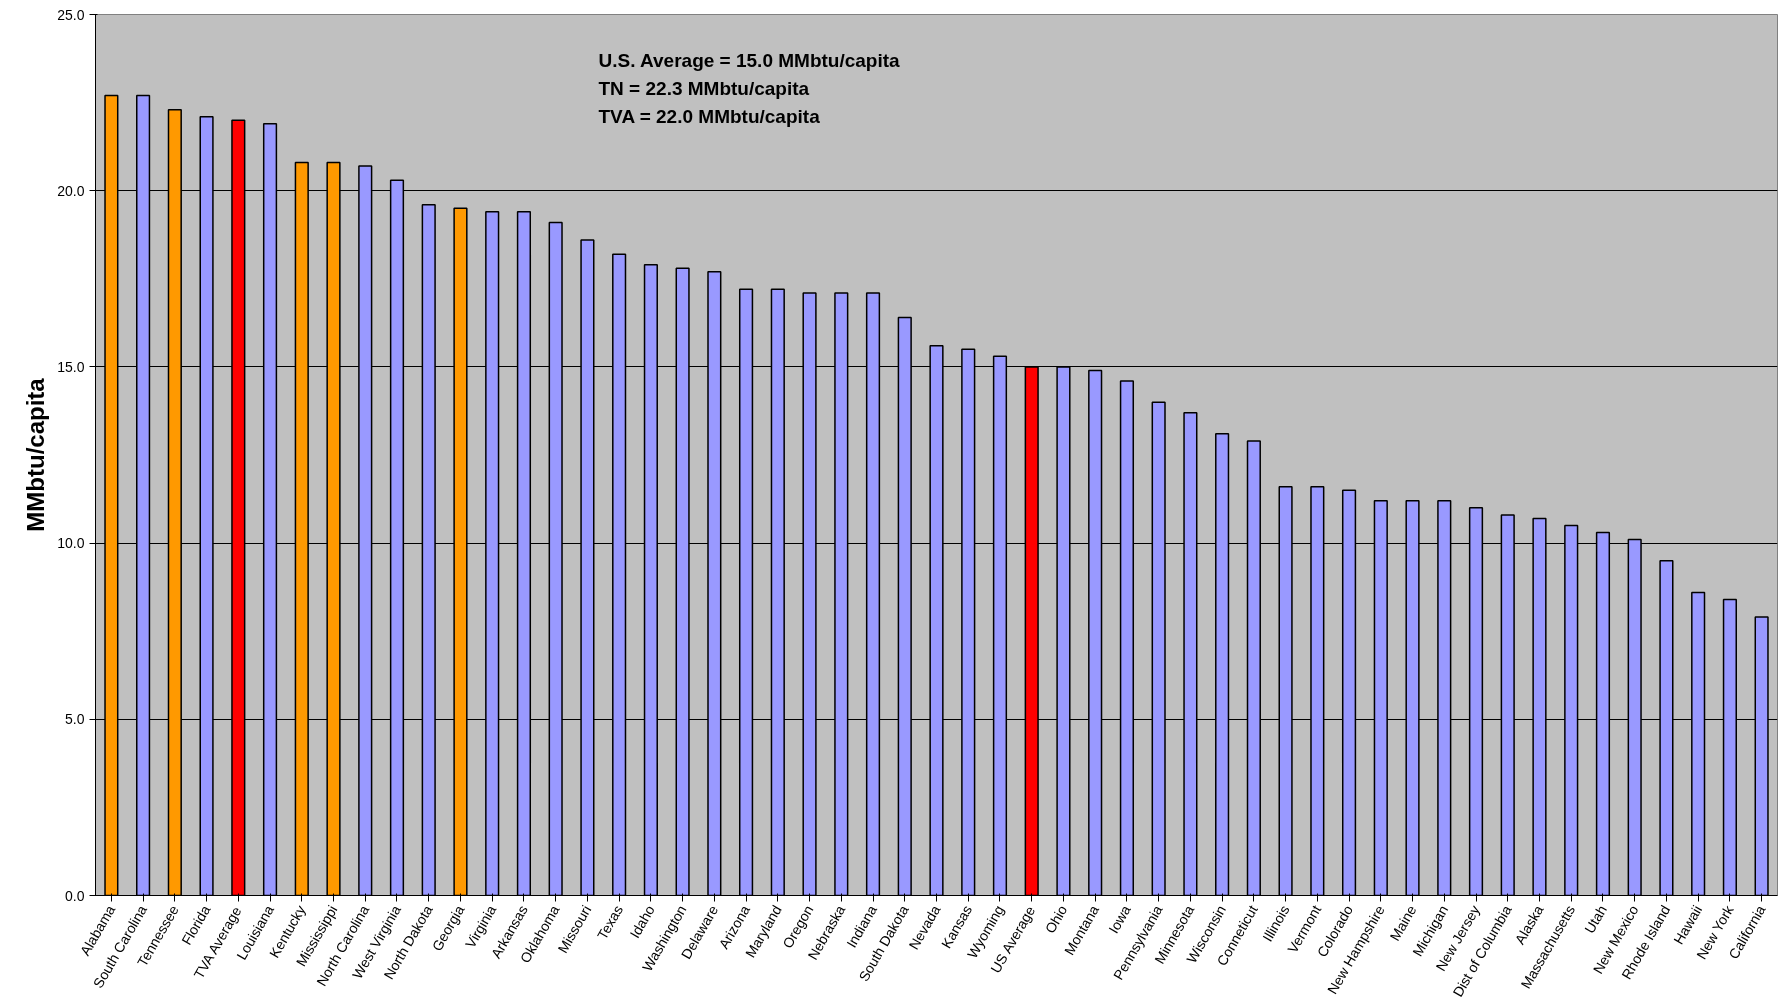 The image size is (1781, 1006). I want to click on y-tick-label: 5.0, so click(75, 719).